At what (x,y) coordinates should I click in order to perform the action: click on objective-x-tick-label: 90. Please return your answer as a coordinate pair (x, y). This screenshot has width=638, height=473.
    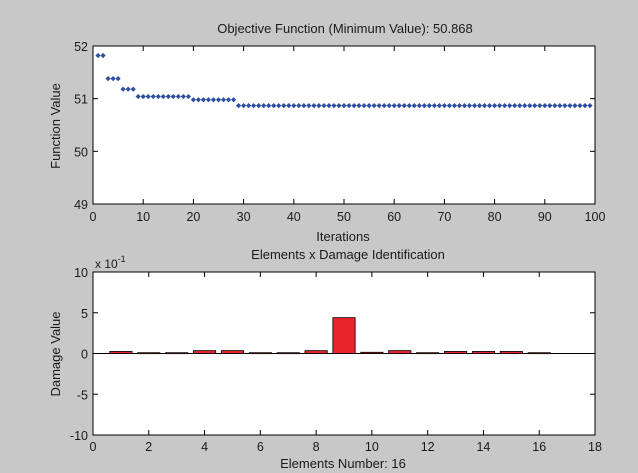
    Looking at the image, I should click on (545, 217).